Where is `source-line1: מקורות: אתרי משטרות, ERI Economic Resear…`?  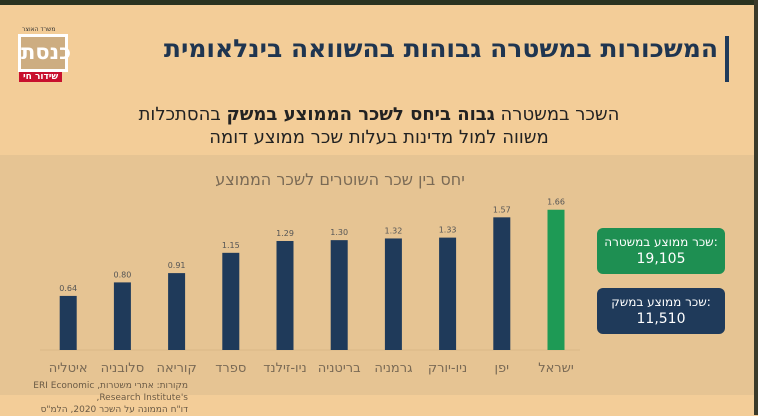
source-line1: מקורות: אתרי משטרות, ERI Economic Resear… is located at coordinates (110, 392).